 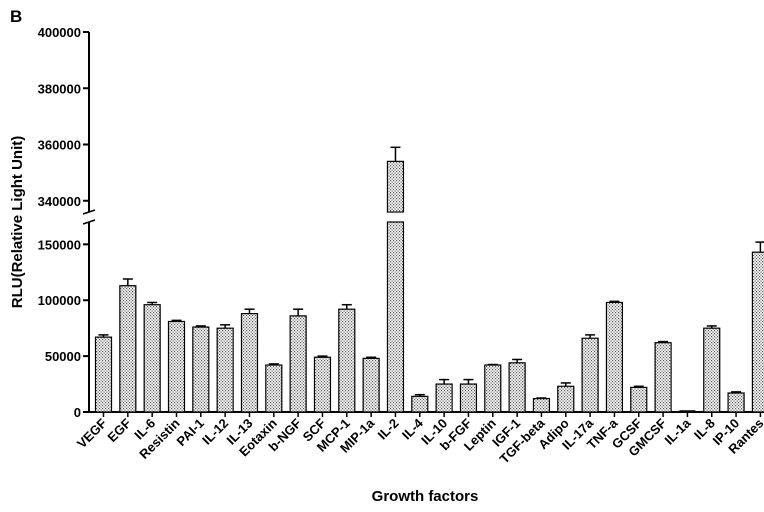 I want to click on axis-break-mark-lower, so click(x=89, y=222).